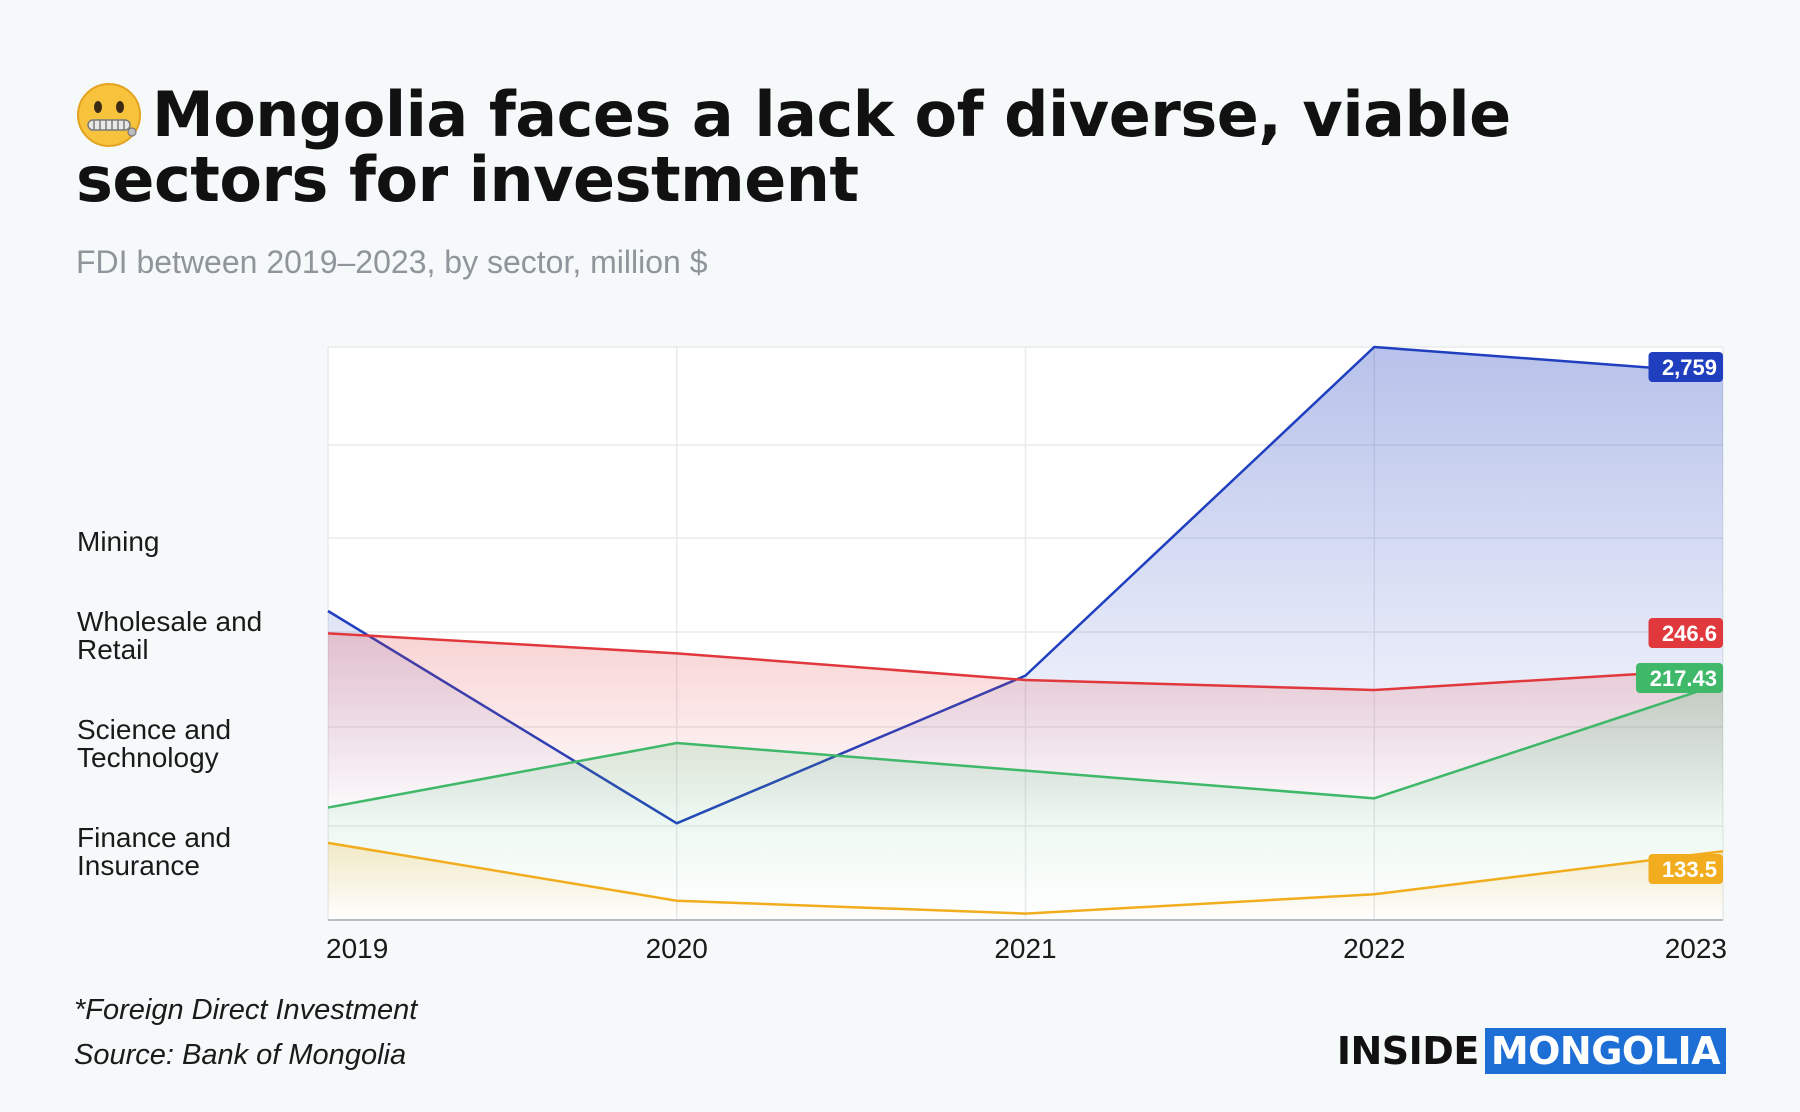 The width and height of the screenshot is (1800, 1112). I want to click on zipper-mouth-face-icon, so click(109, 115).